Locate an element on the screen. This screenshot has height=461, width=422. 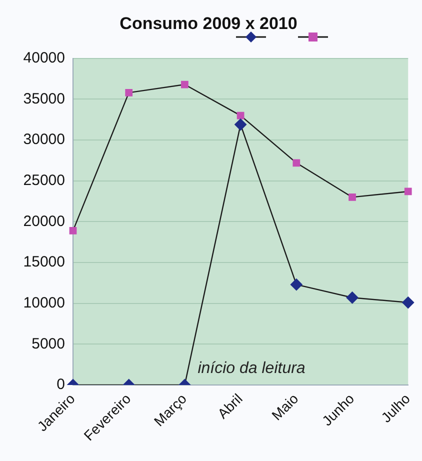
y-tick-label: 15000 is located at coordinates (44, 262).